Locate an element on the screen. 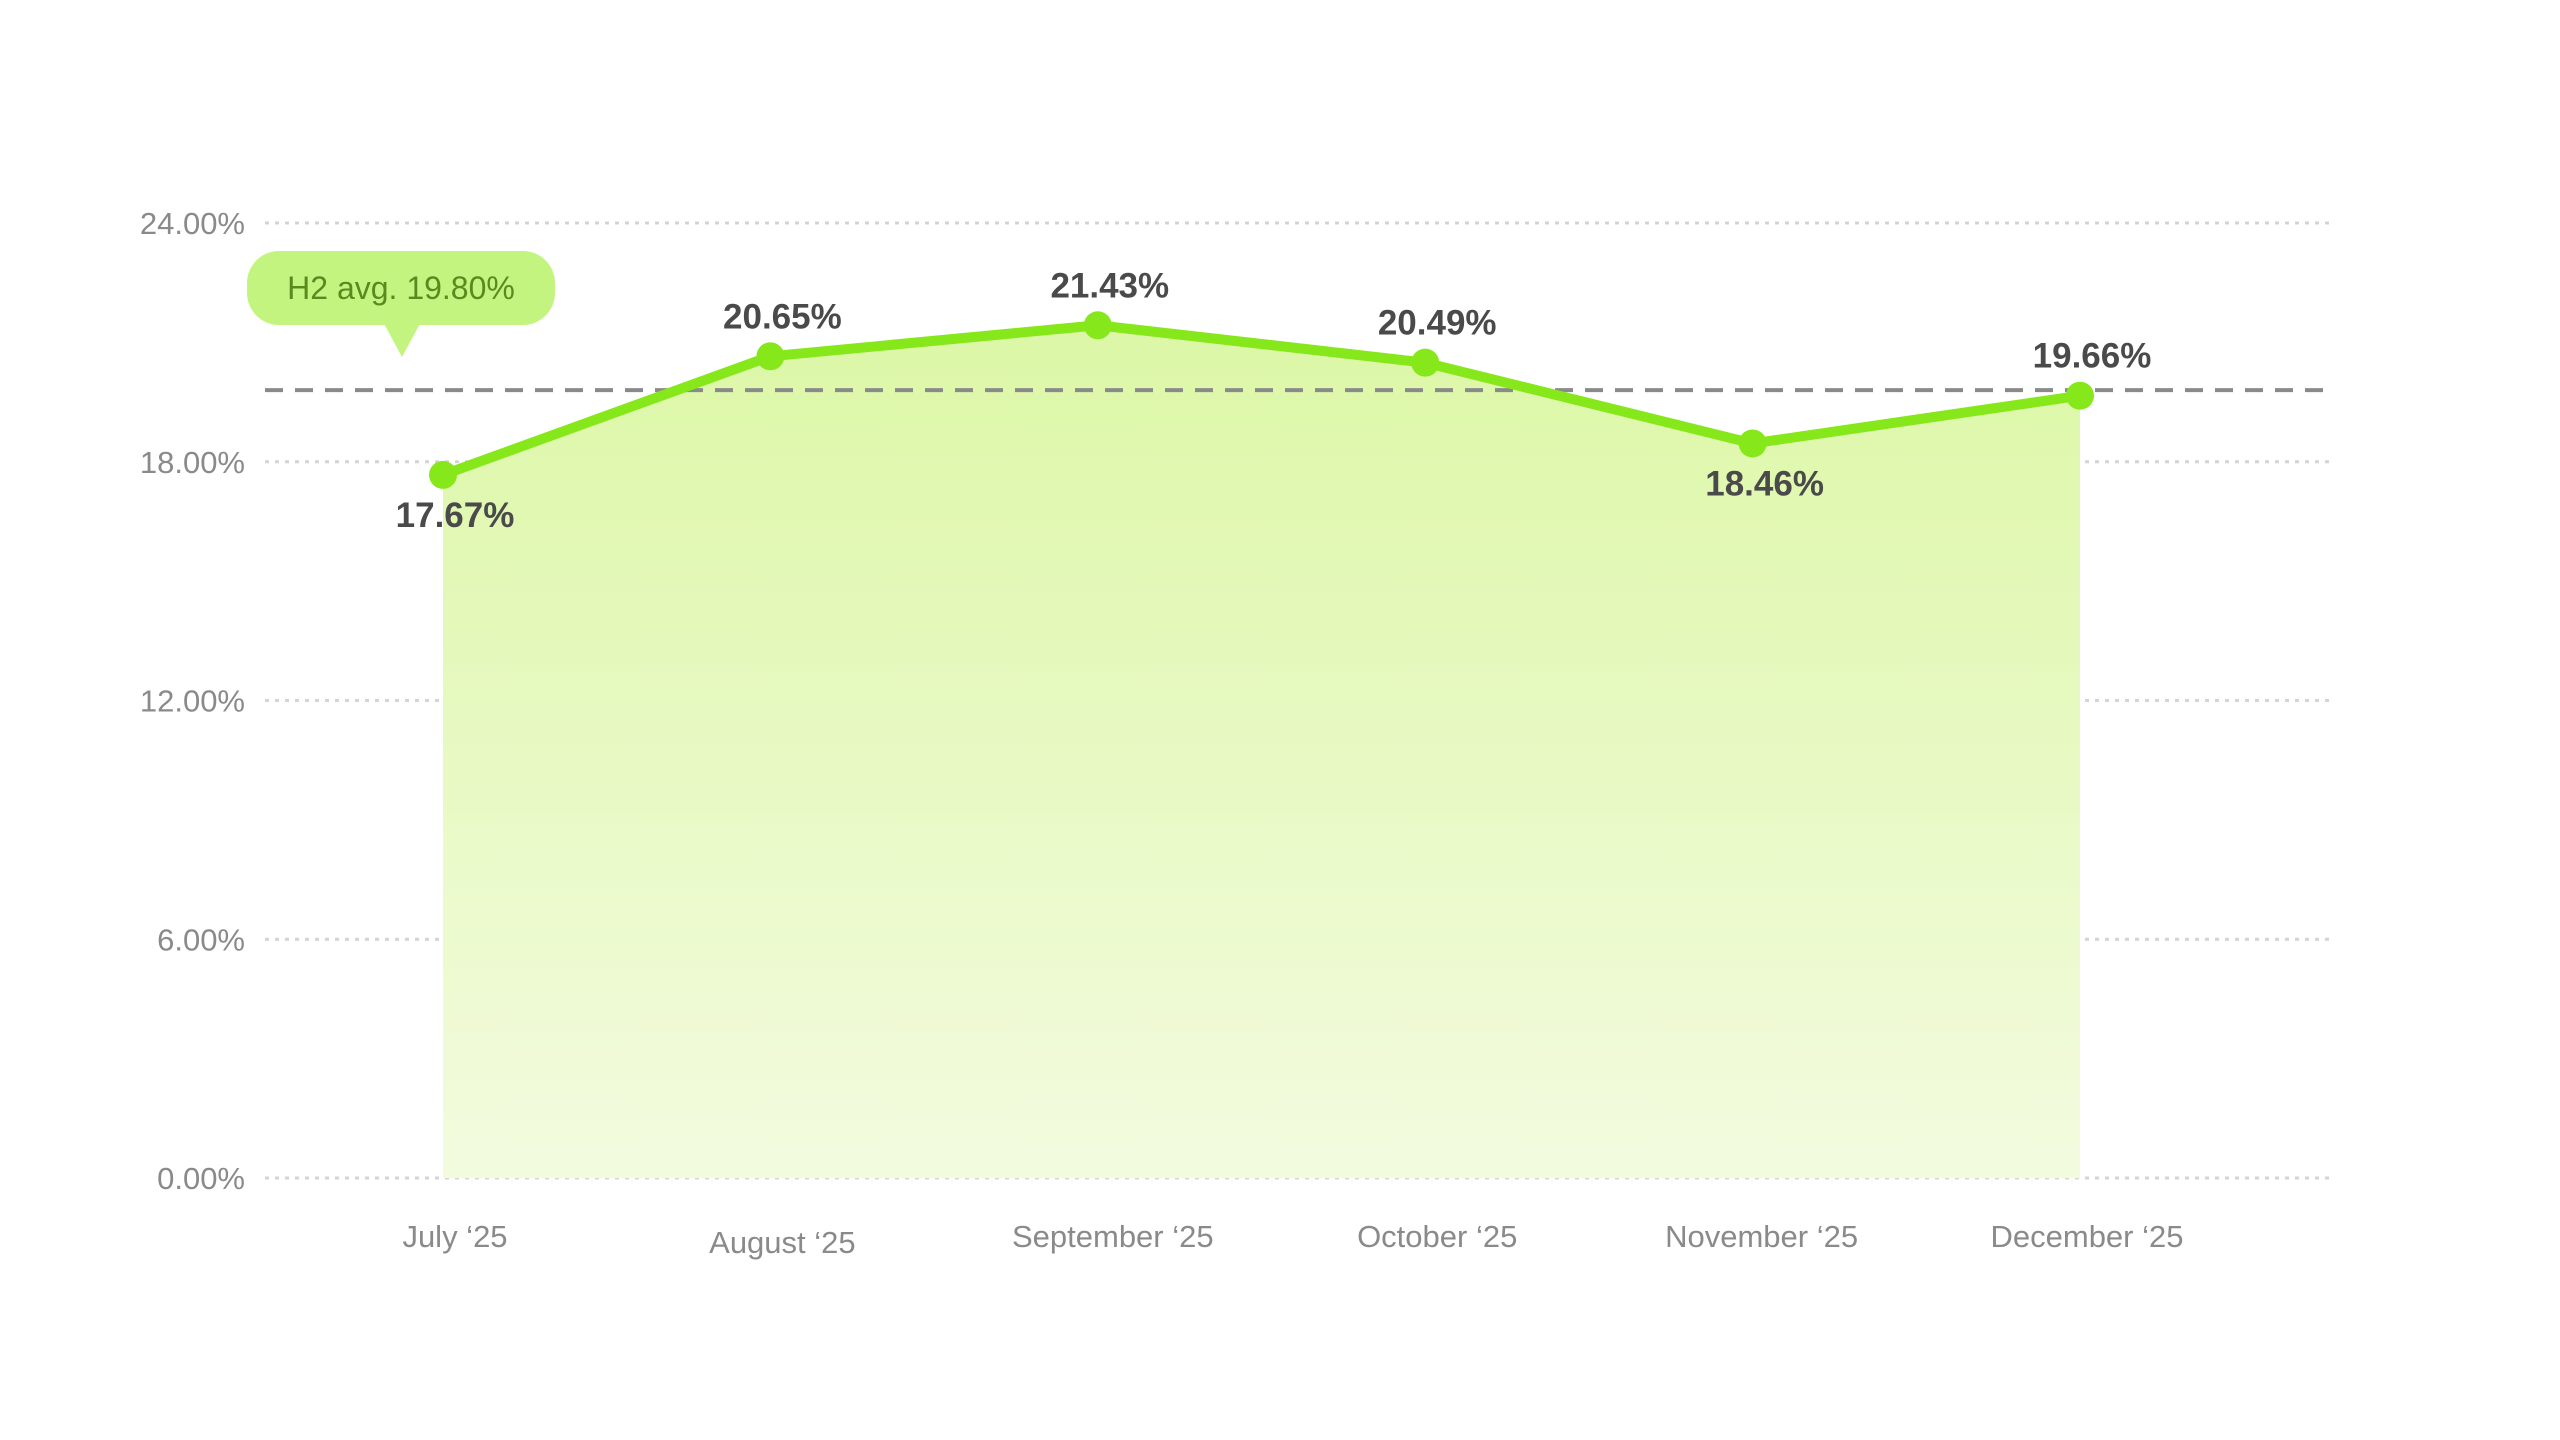 Image resolution: width=2560 pixels, height=1440 pixels. series-line-layer is located at coordinates (1261, 400).